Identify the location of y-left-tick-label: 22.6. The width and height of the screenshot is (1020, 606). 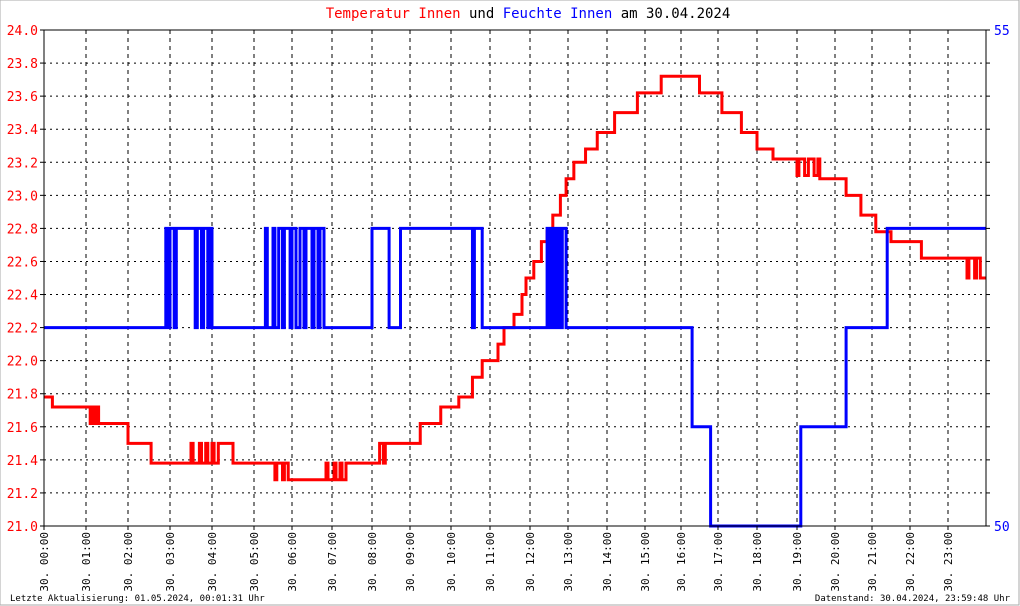
(22, 262).